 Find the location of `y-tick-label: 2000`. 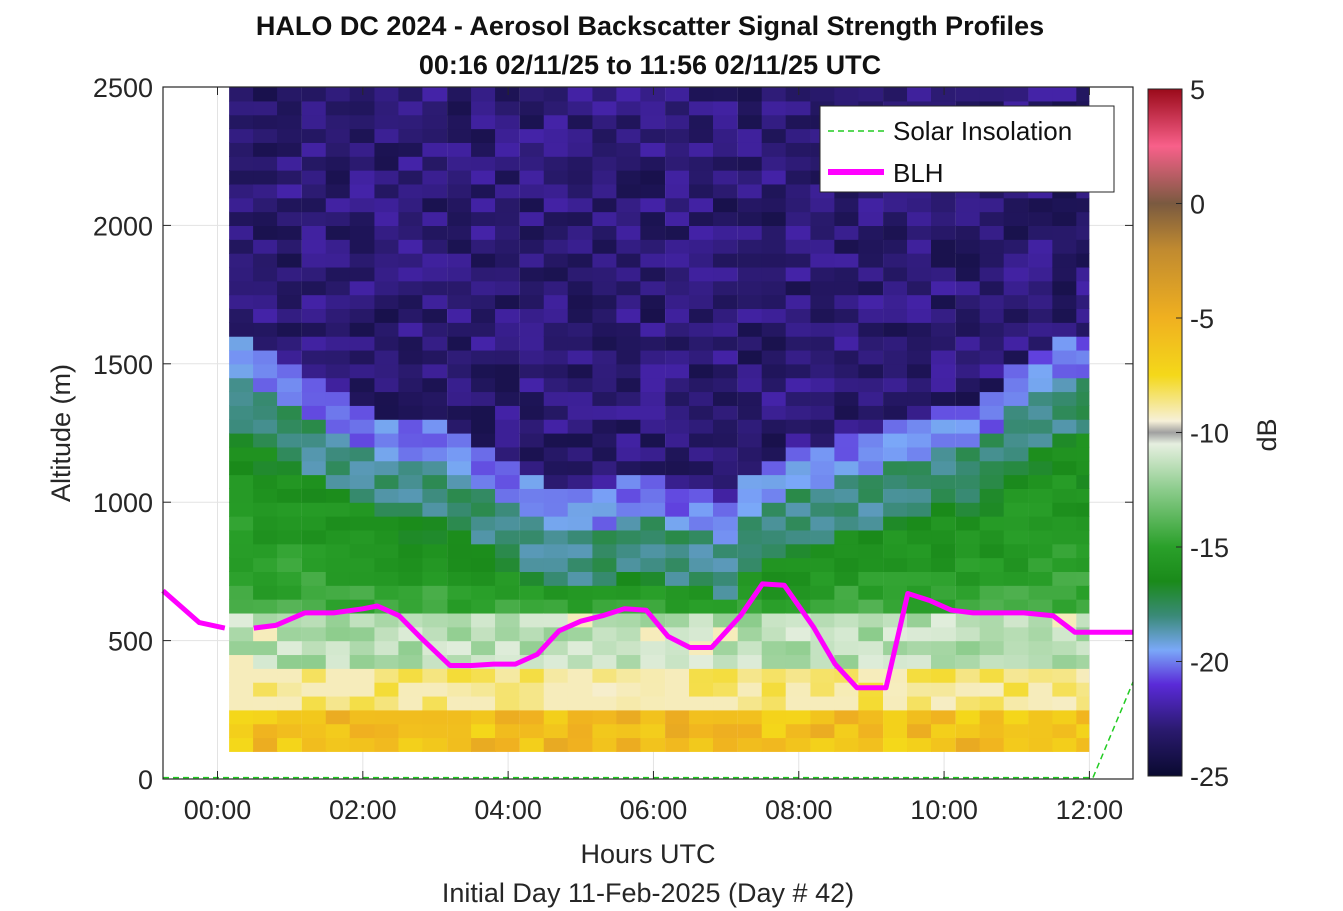

y-tick-label: 2000 is located at coordinates (123, 226).